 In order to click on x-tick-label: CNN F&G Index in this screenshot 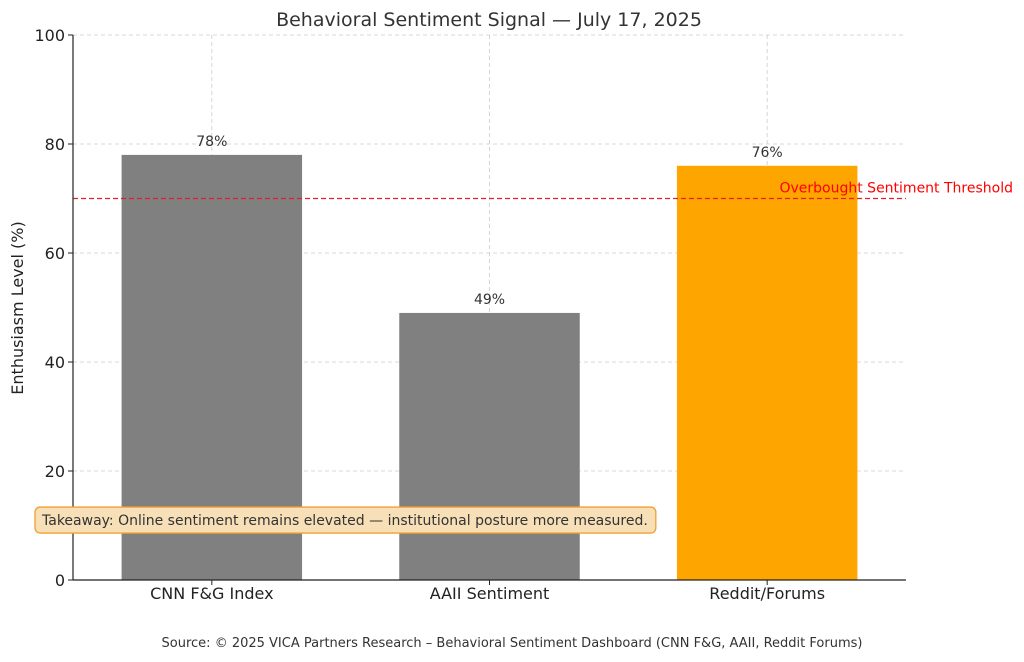, I will do `click(211, 593)`.